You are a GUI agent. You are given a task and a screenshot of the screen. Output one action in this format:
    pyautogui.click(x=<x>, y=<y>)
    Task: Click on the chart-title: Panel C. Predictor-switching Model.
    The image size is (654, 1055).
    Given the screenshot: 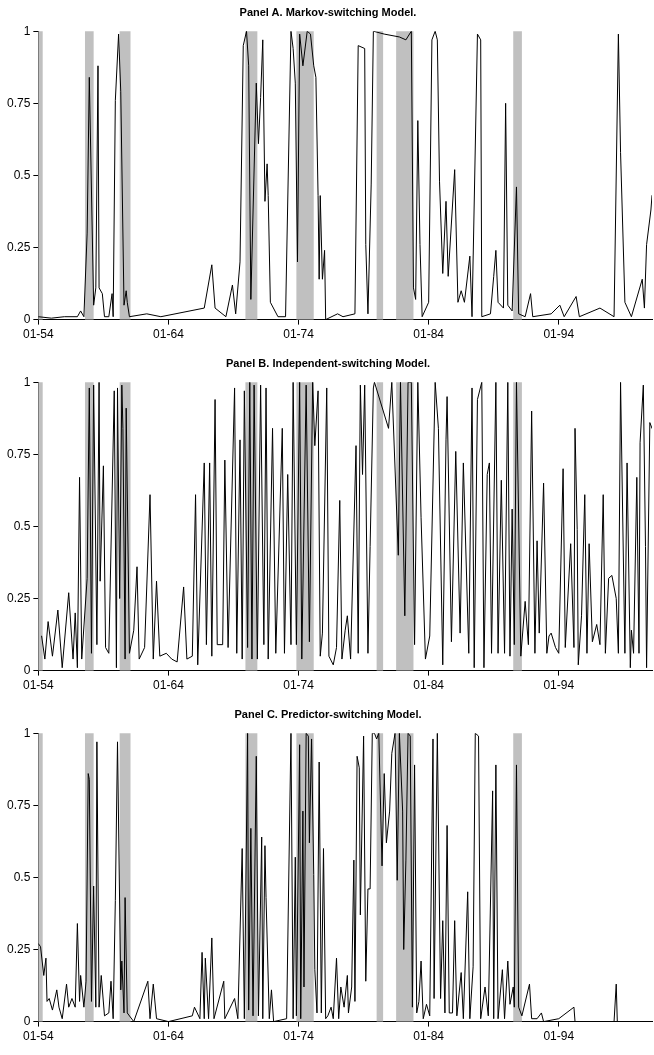 What is the action you would take?
    pyautogui.click(x=328, y=713)
    